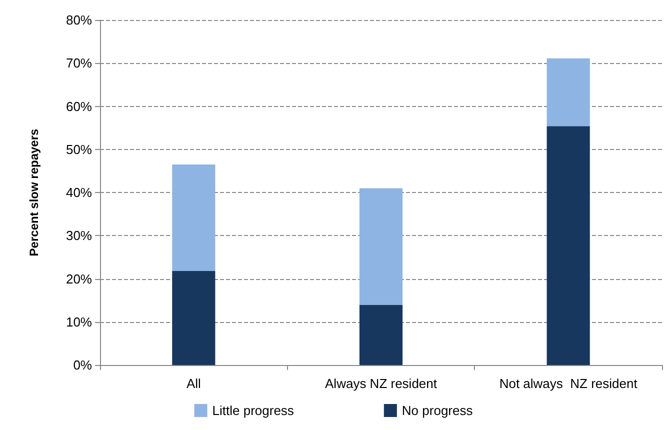  What do you see at coordinates (79, 236) in the screenshot?
I see `y-tick-label: 30%` at bounding box center [79, 236].